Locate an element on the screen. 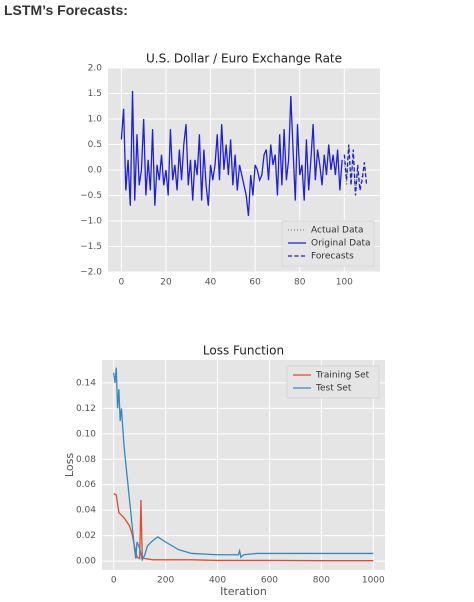 The image size is (474, 602). x-tick-label: 1000 is located at coordinates (373, 581).